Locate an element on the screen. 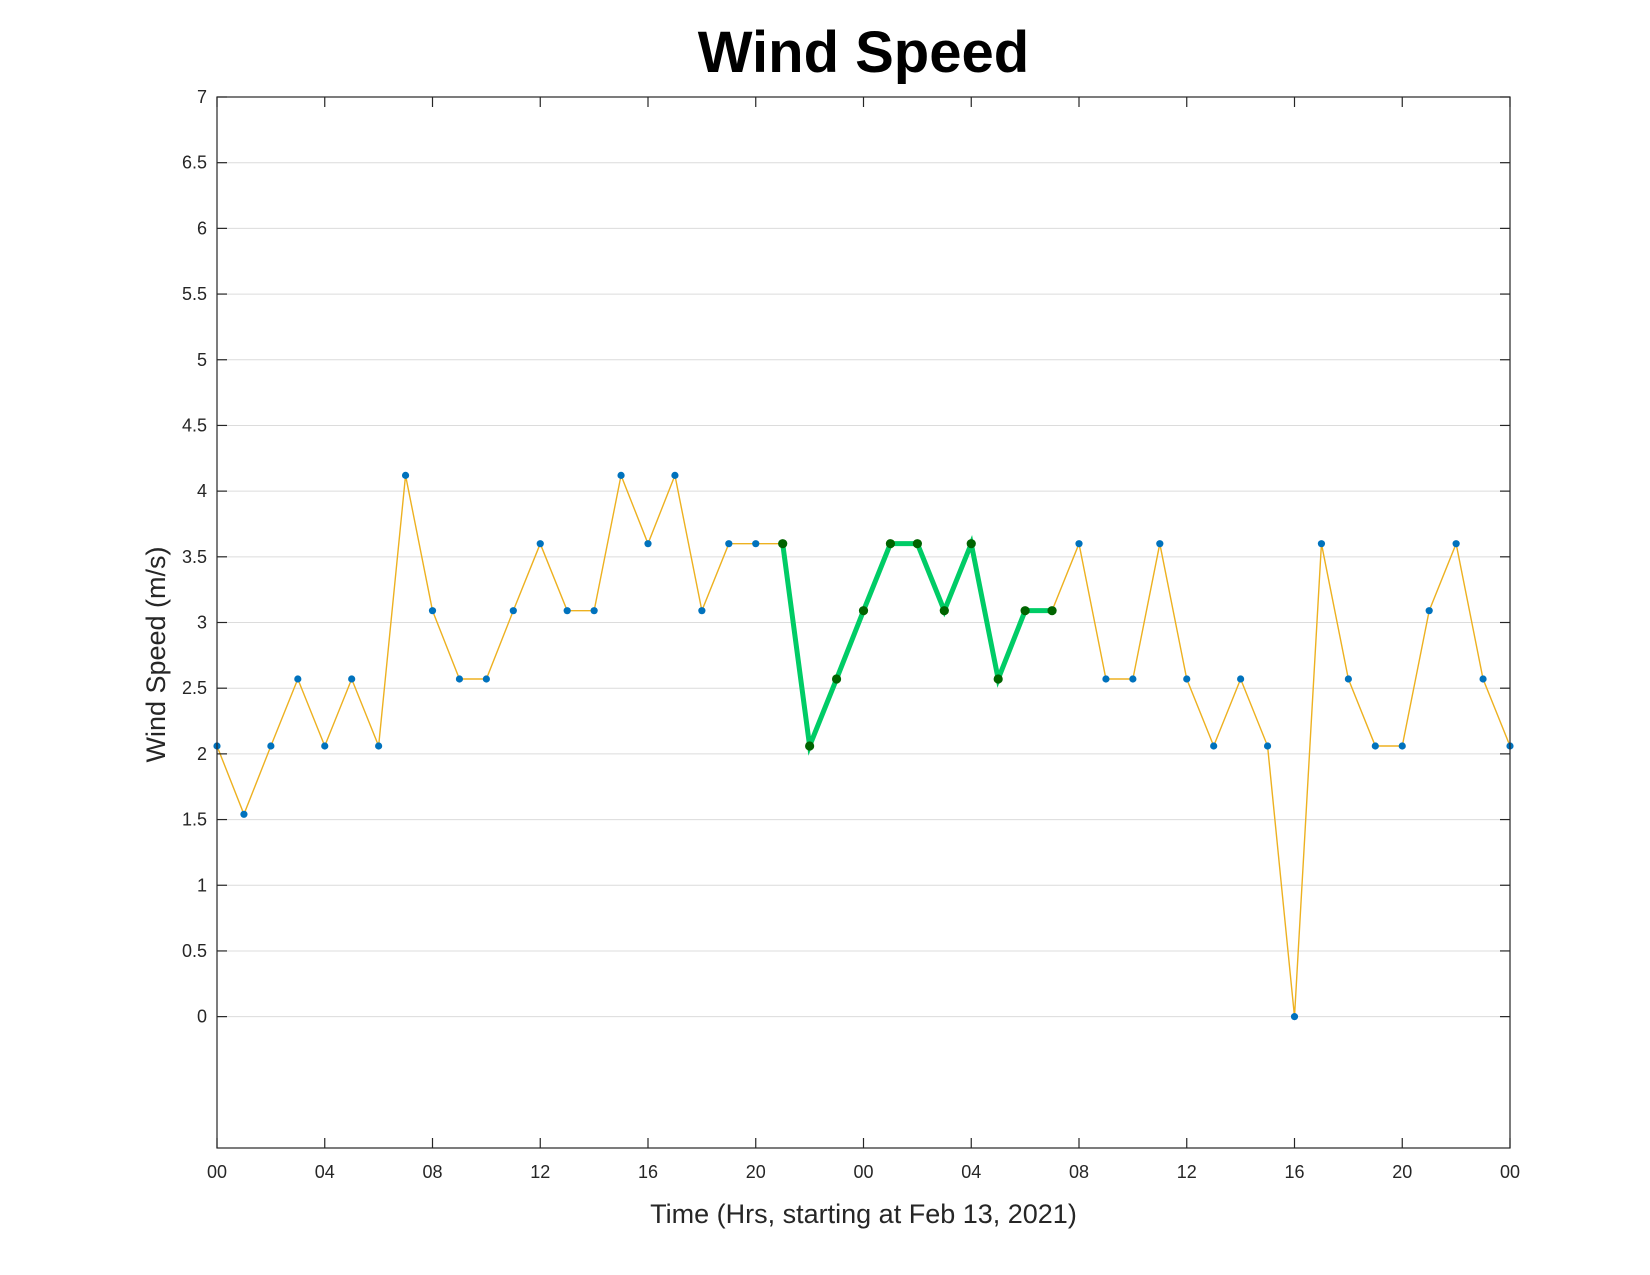 The height and width of the screenshot is (1275, 1650). y-tick-label: 6 is located at coordinates (202, 228).